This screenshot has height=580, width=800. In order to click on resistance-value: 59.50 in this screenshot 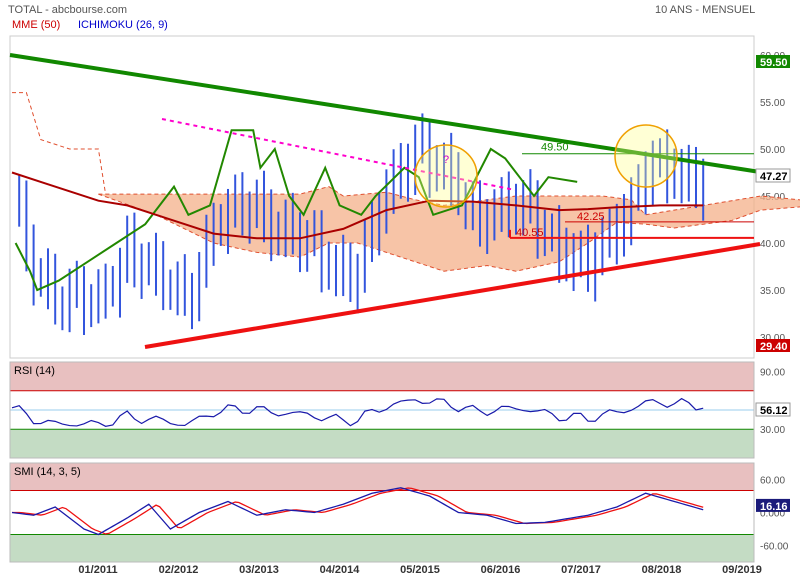, I will do `click(774, 63)`.